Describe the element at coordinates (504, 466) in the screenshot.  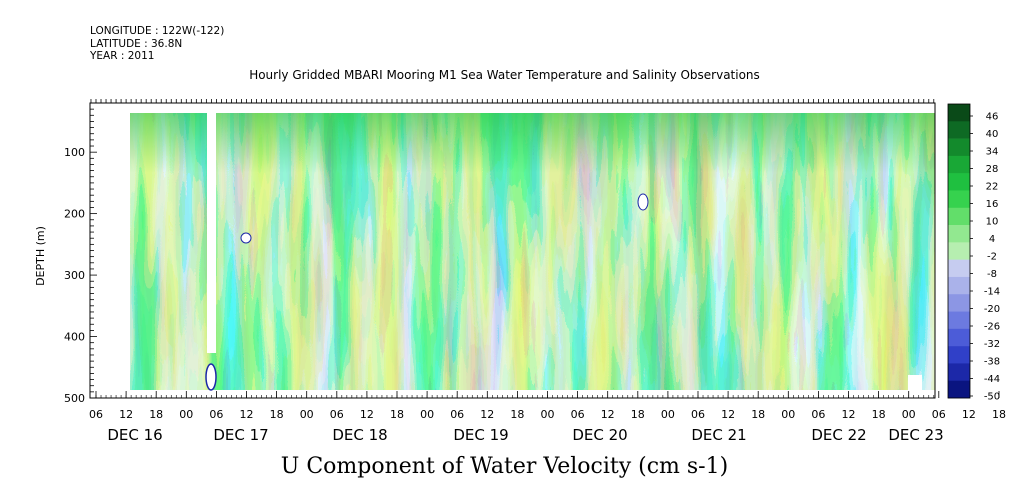
I see `x-axis-label: U Component of Water Velocity (cm s-1)` at that location.